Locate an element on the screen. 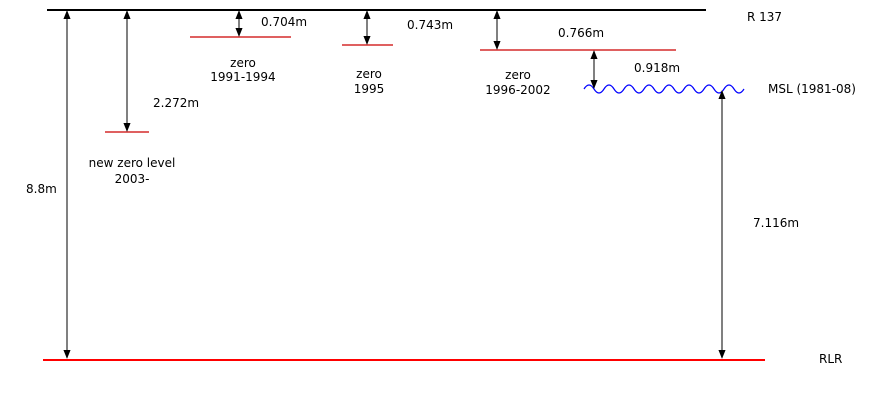  zero-1991-offset-label: 0.704m is located at coordinates (284, 22).